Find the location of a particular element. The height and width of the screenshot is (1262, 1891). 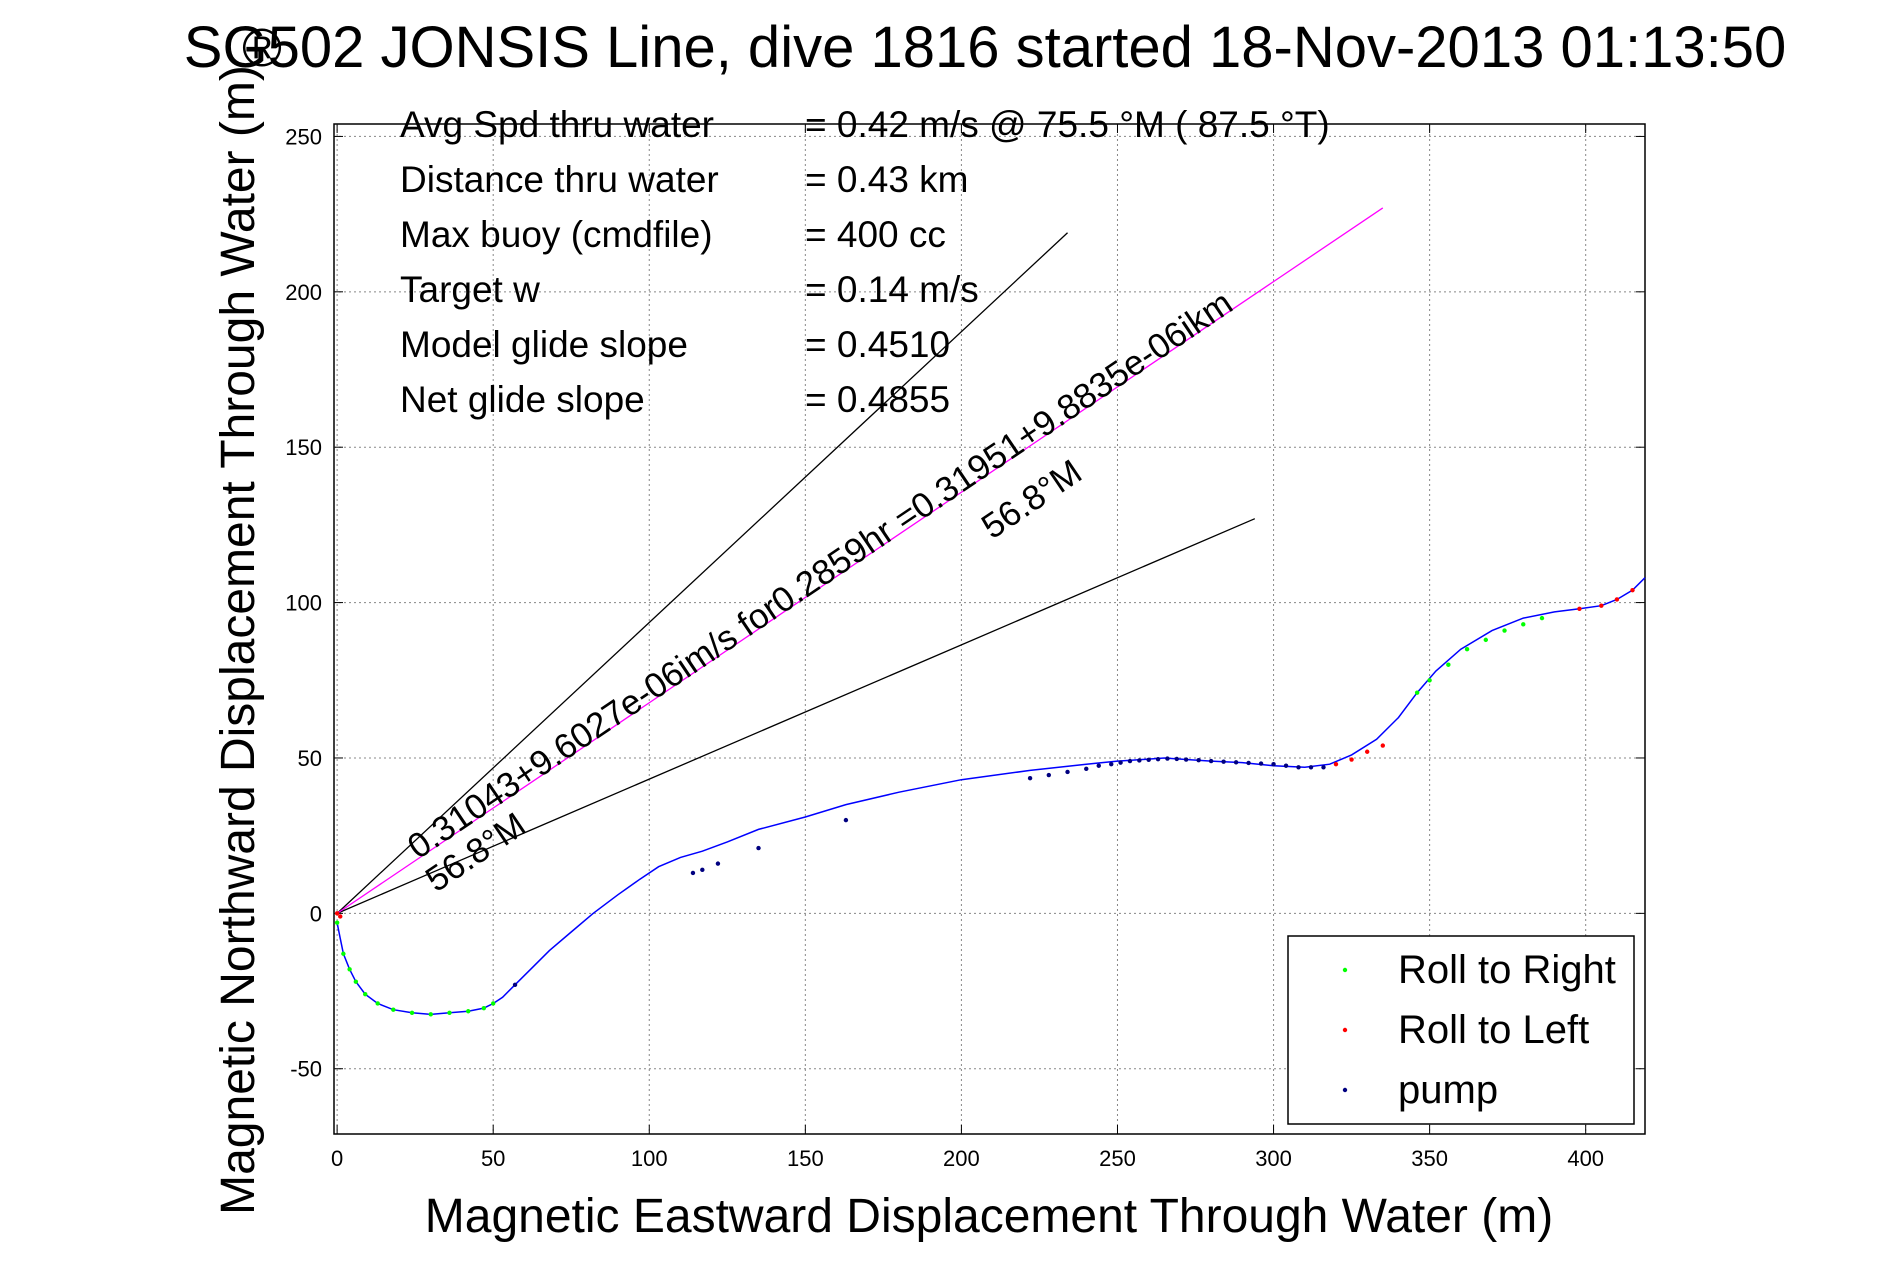

stat-label: Model glide slope is located at coordinates (544, 344).